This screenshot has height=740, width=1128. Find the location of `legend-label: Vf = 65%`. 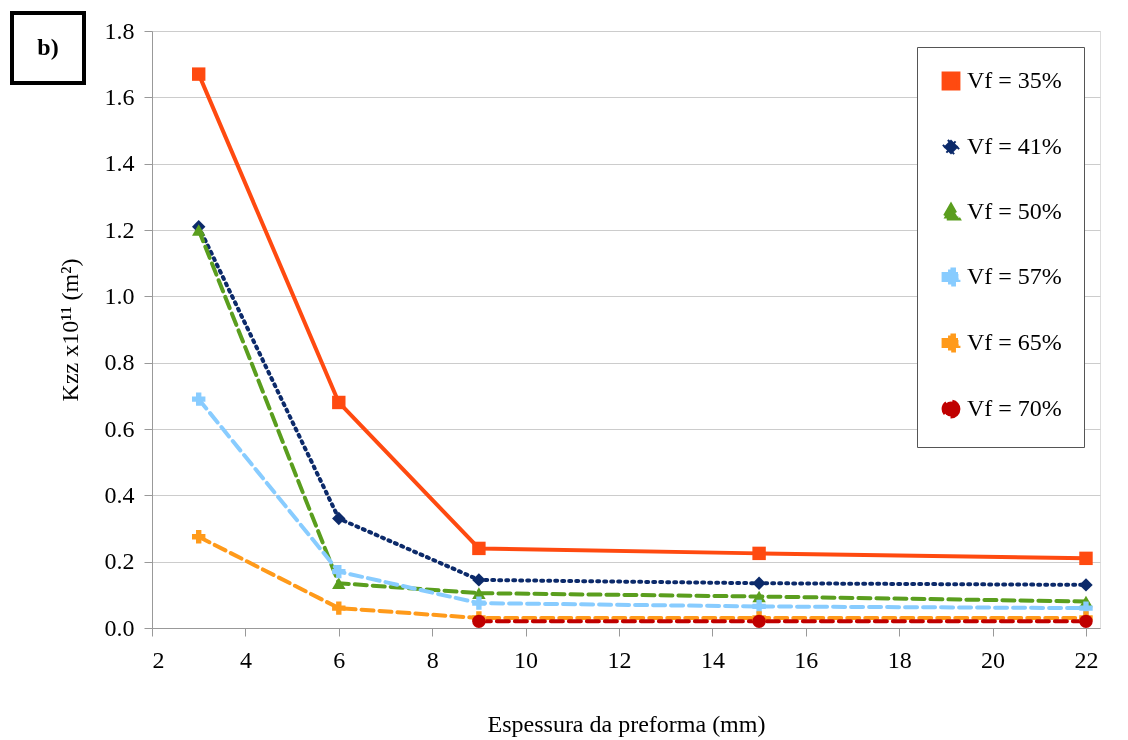

legend-label: Vf = 65% is located at coordinates (1014, 342).